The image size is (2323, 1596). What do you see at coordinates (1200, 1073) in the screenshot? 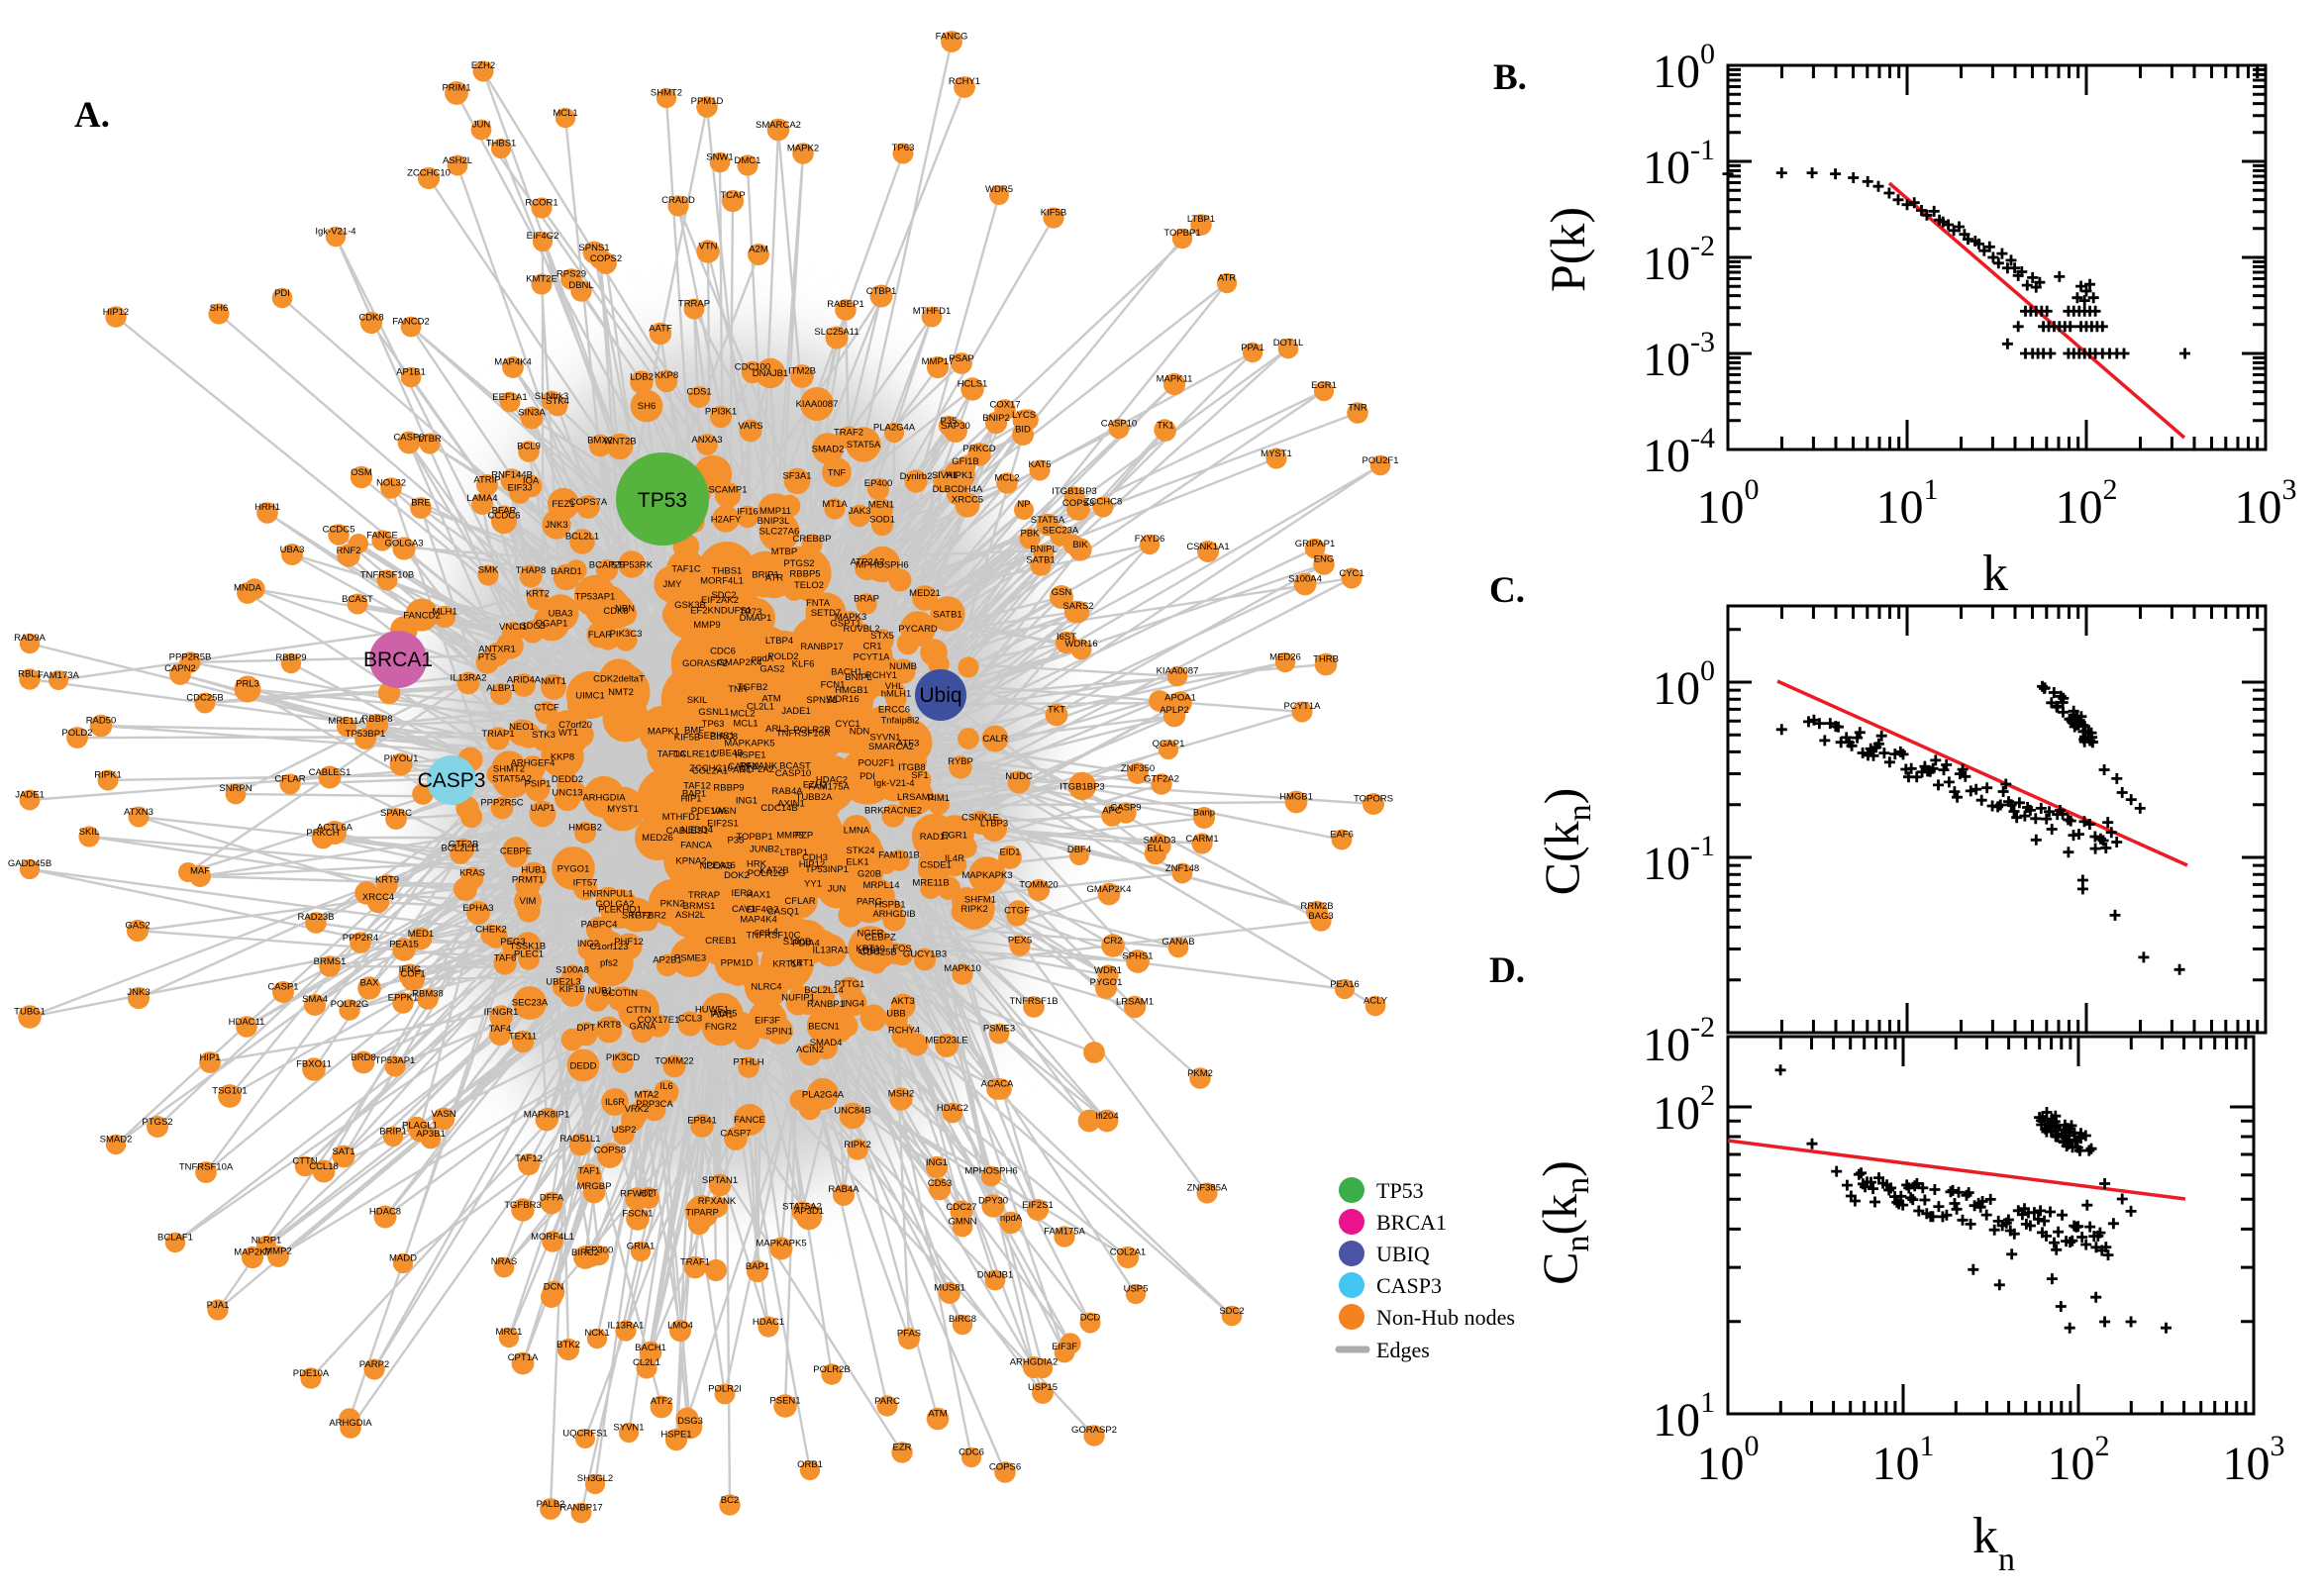
I see `svg-text: PKM2` at bounding box center [1200, 1073].